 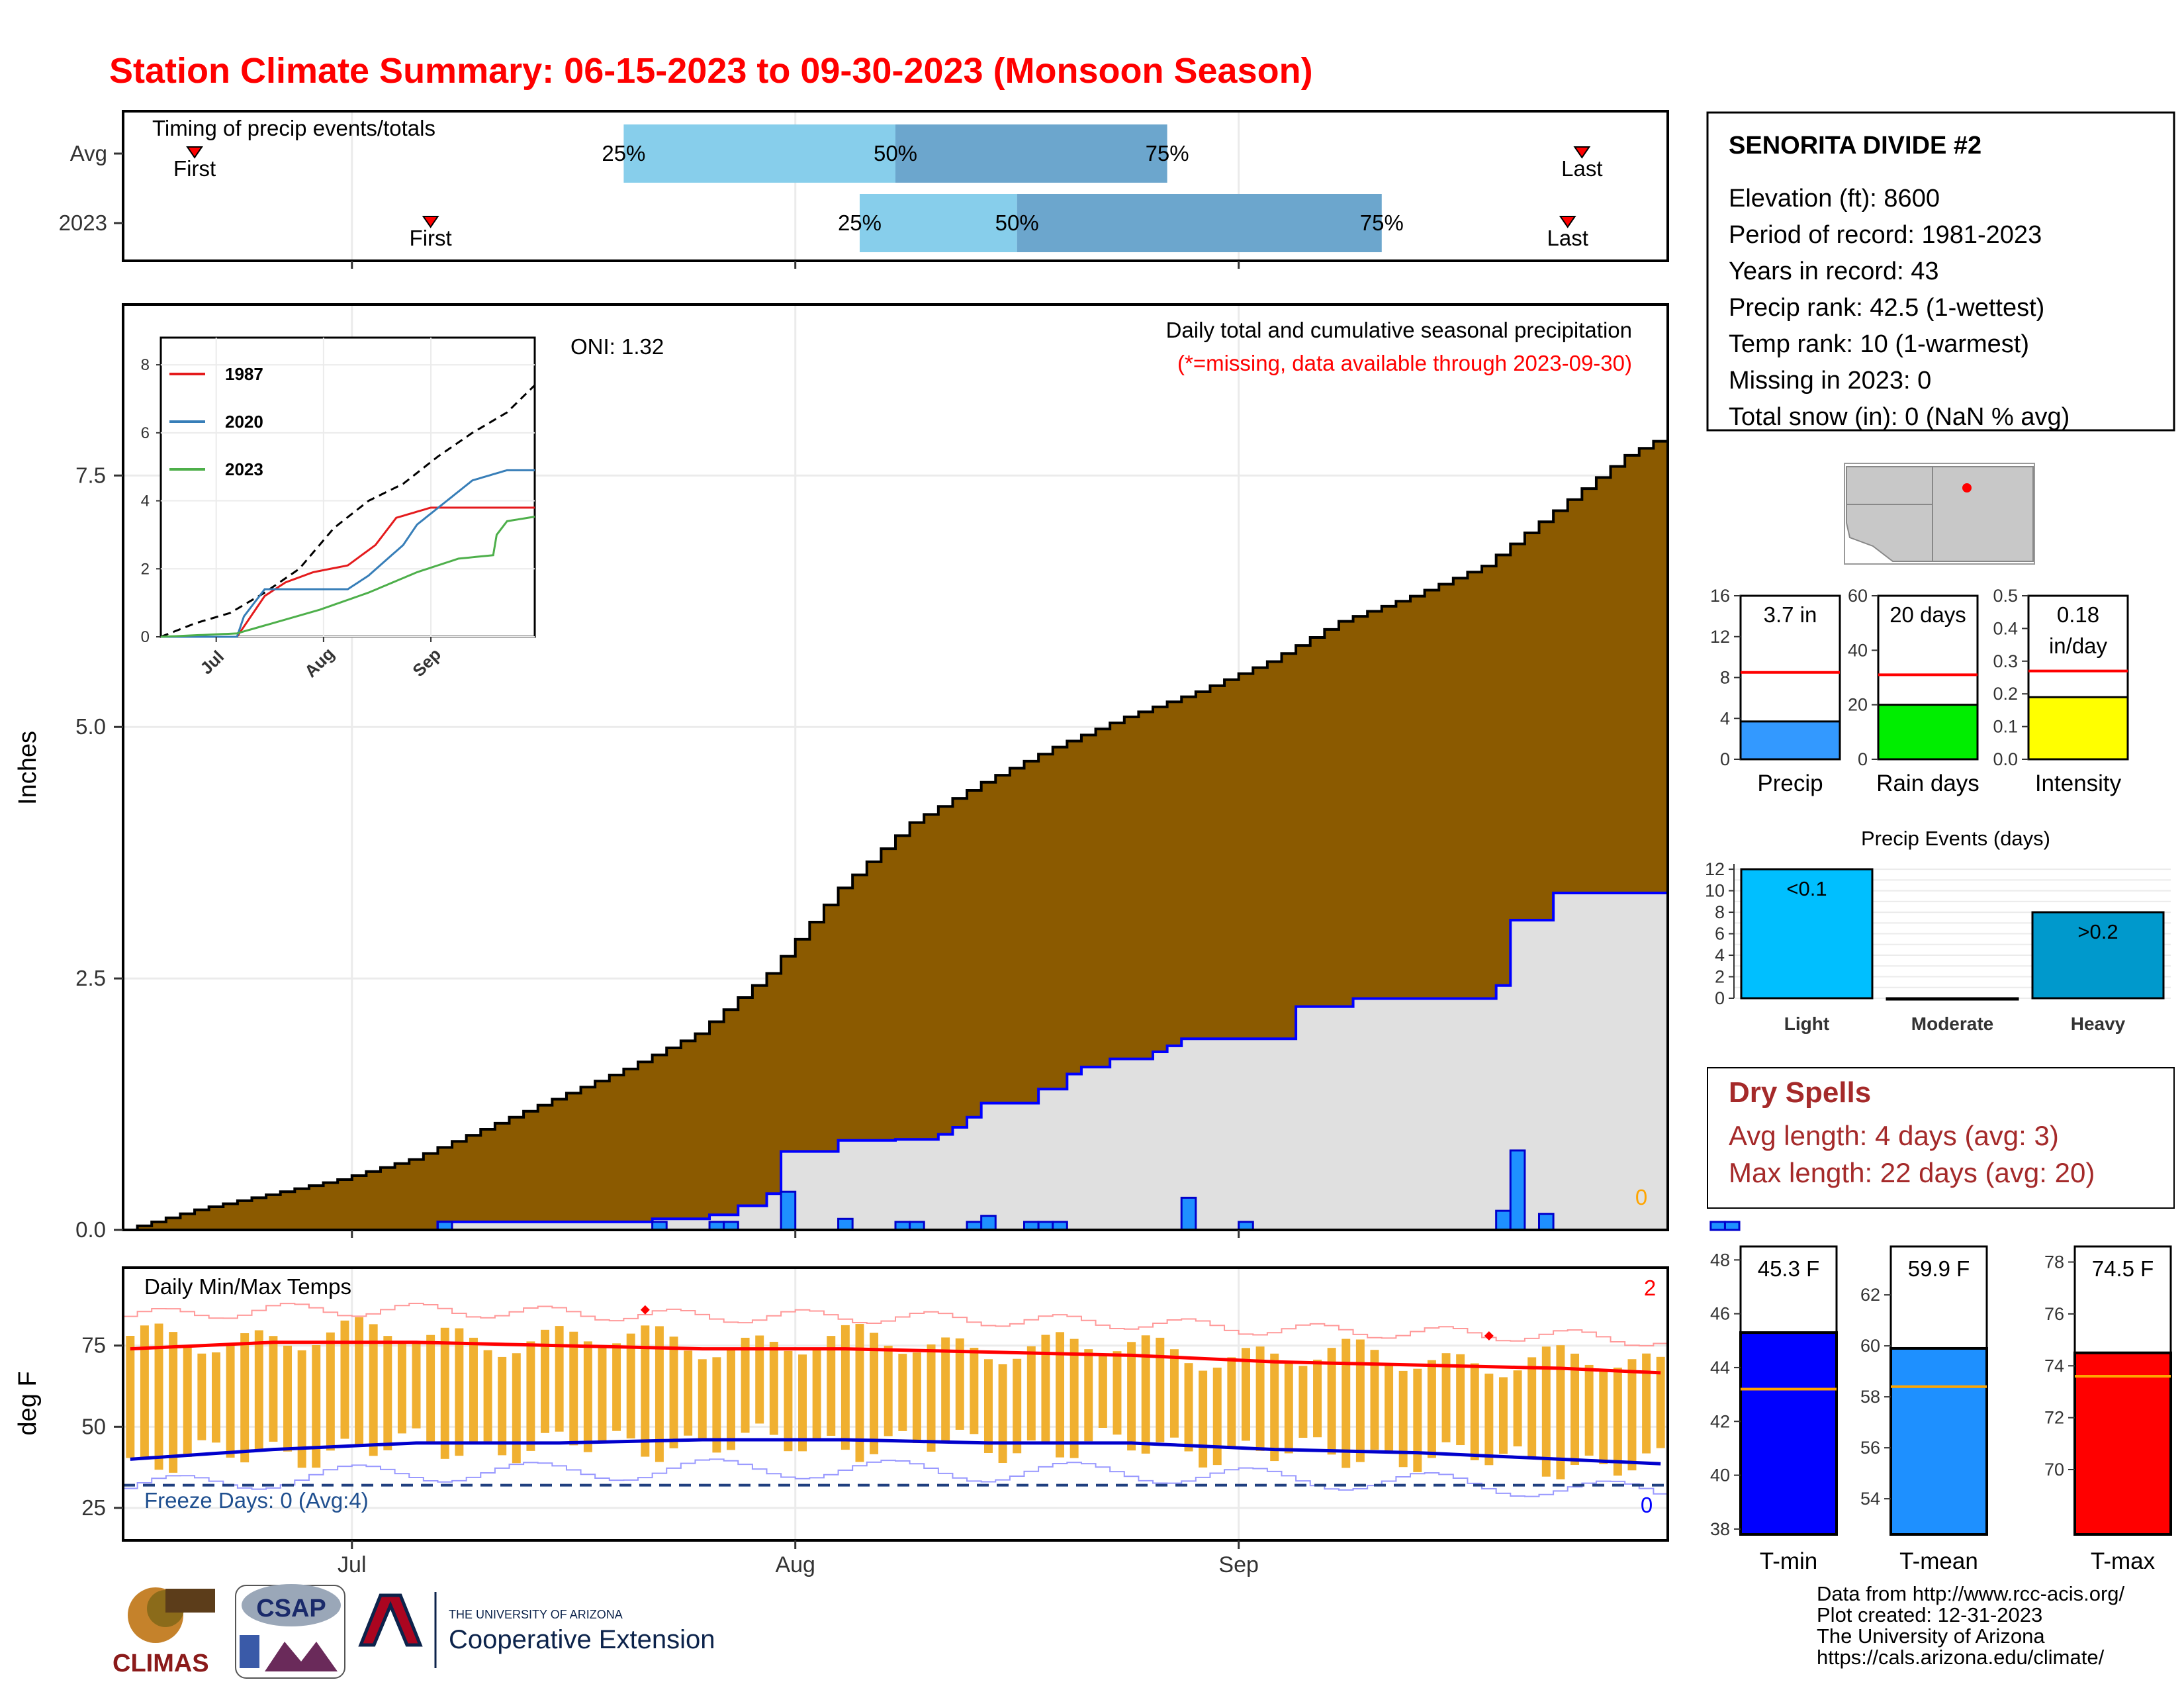 I want to click on events-y-tick-label: 4, so click(x=1720, y=955).